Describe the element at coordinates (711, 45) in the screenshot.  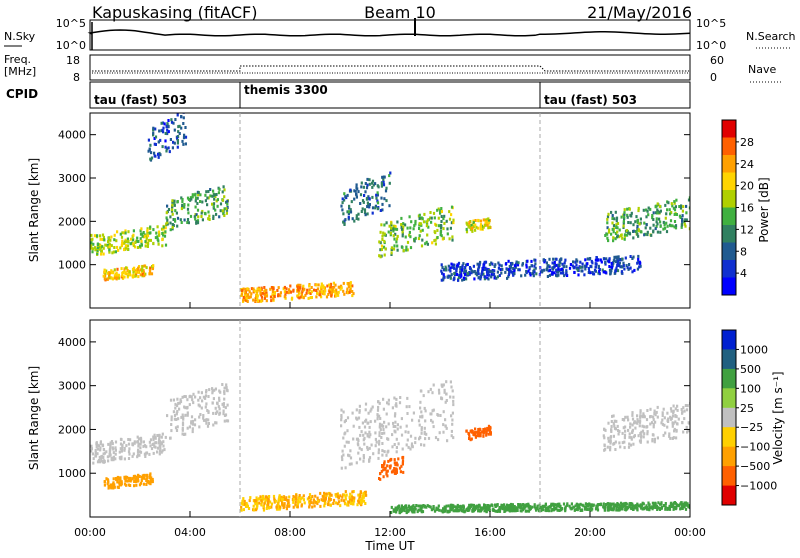
I see `search-tick-bottom: 10^0` at that location.